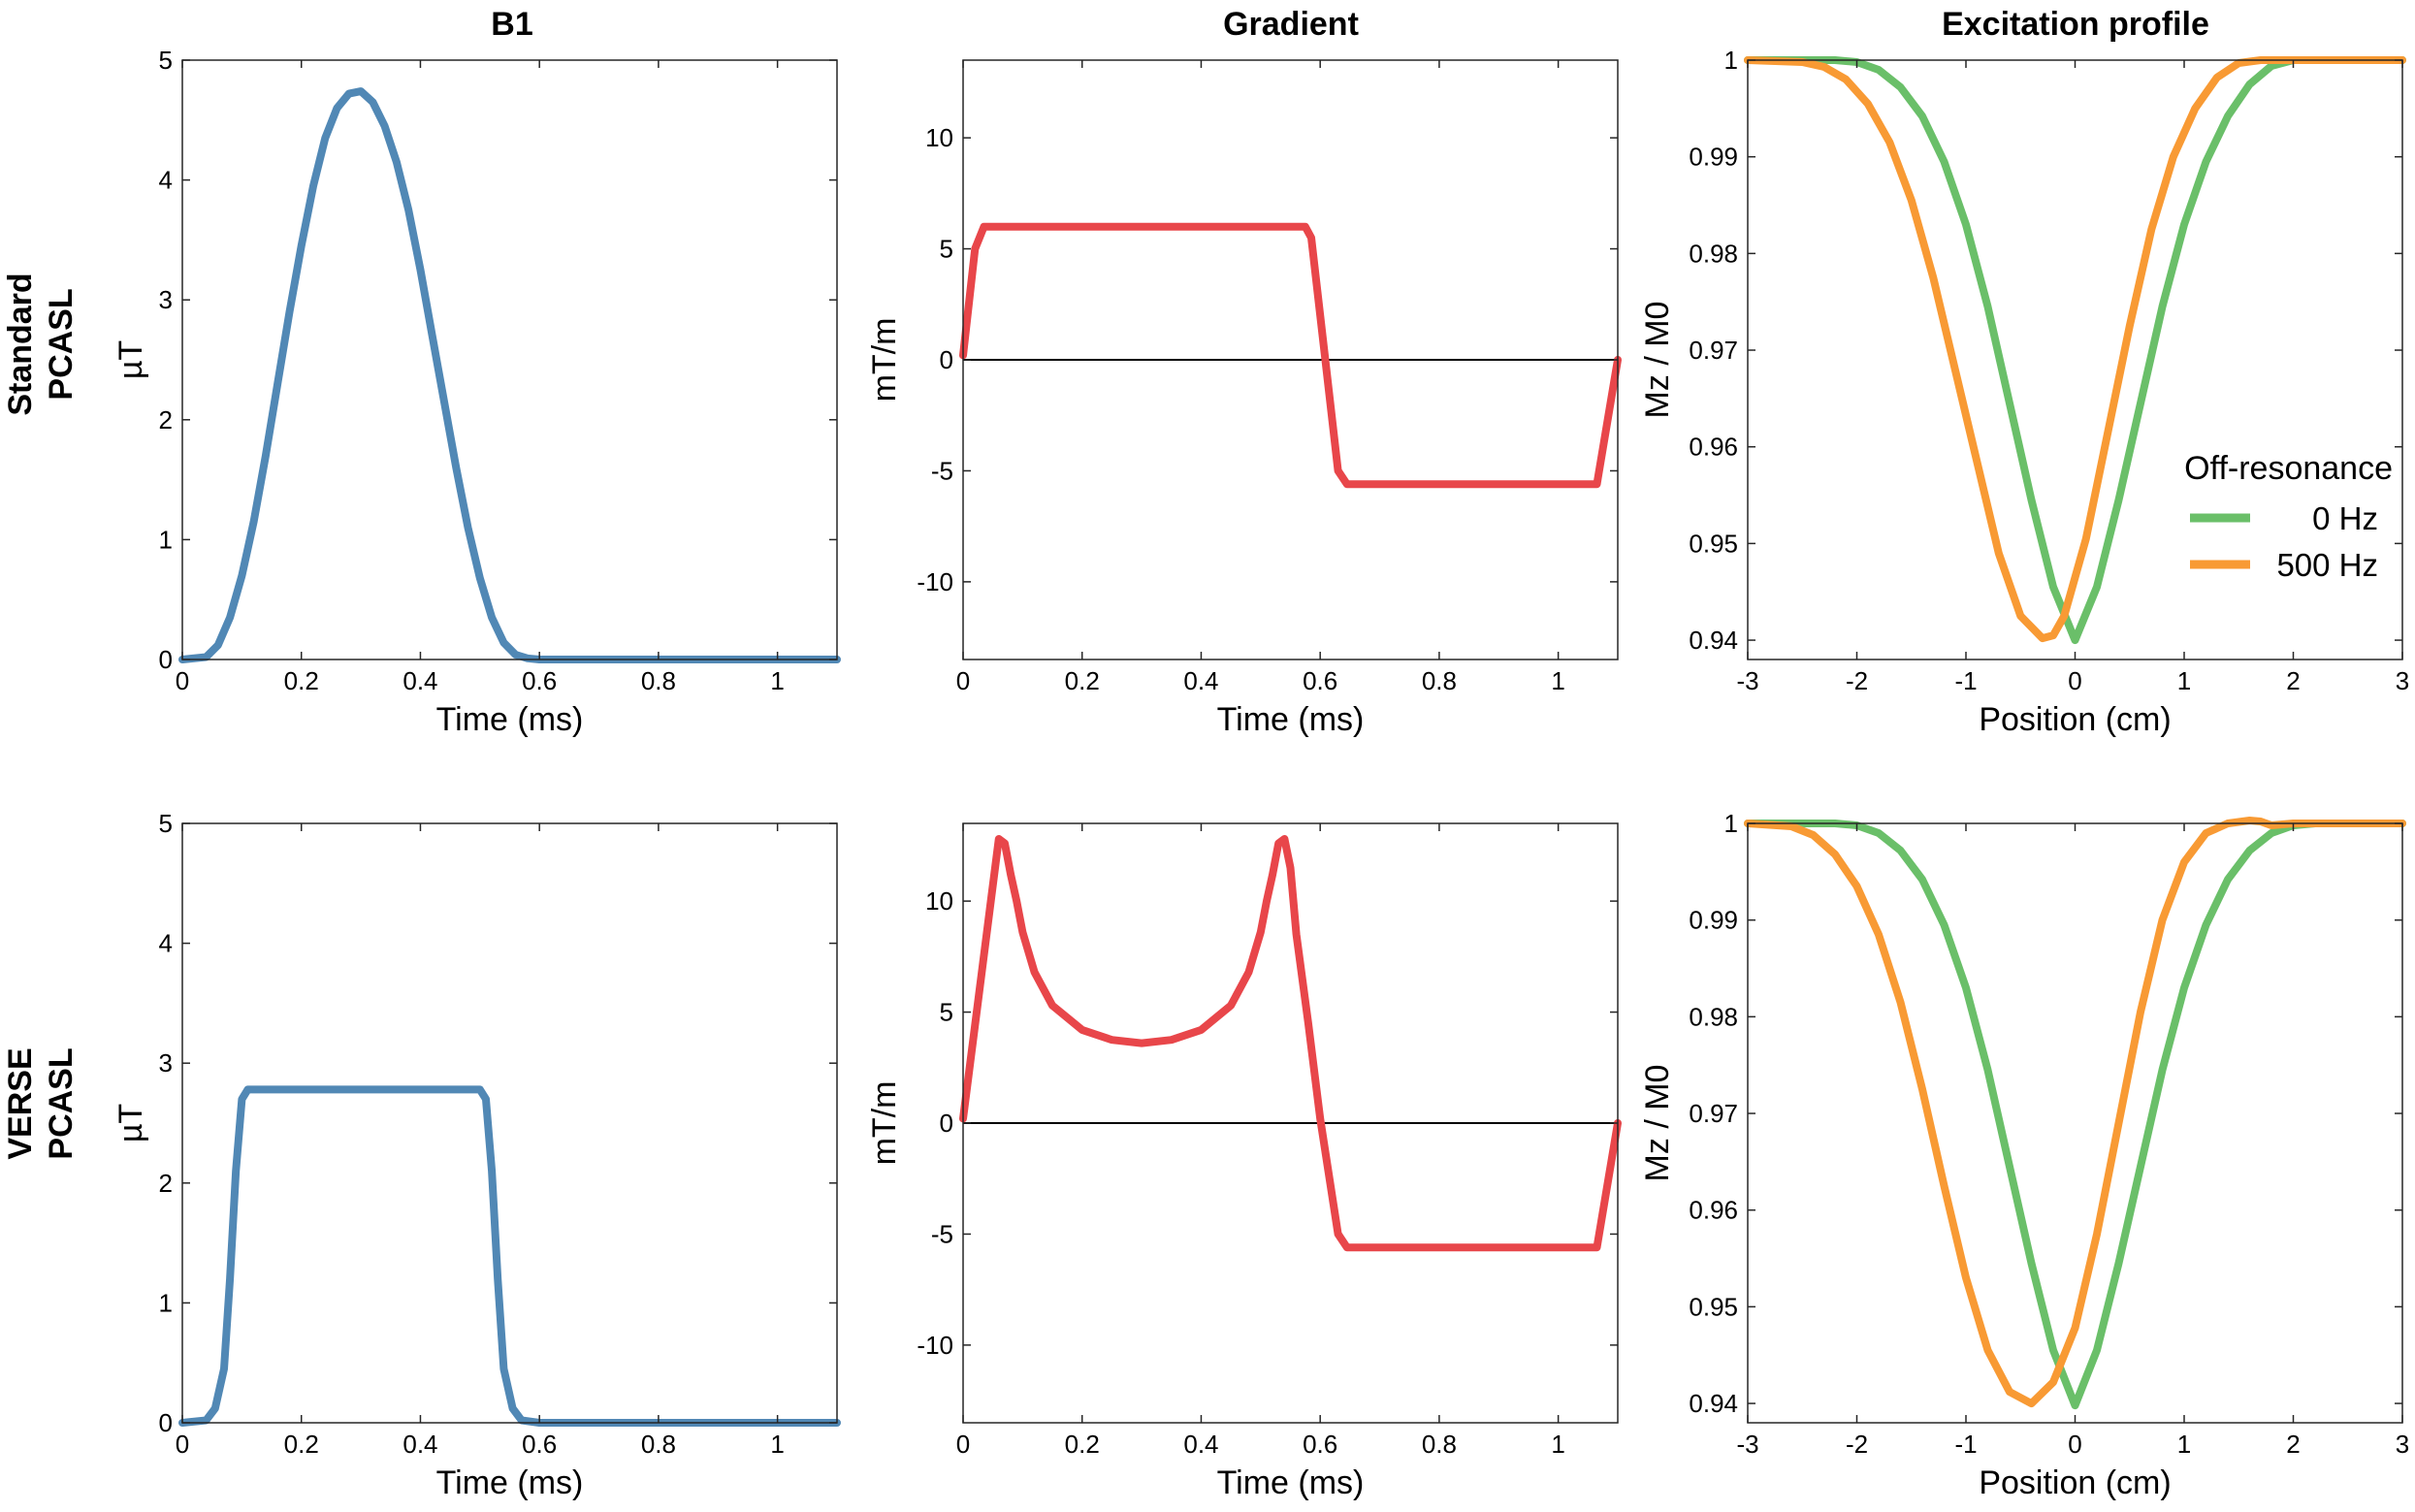 This screenshot has width=2415, height=1512. Describe the element at coordinates (2184, 680) in the screenshot. I see `std_profile-xtick-label: 1` at that location.